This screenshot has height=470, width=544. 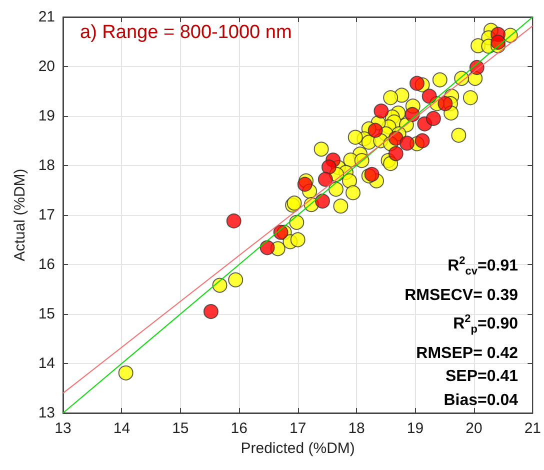 I want to click on chart-title: a) Range = 800-1000 nm, so click(x=186, y=33).